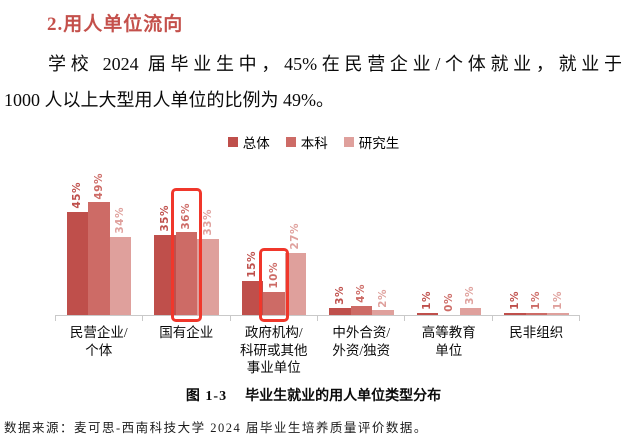 Image resolution: width=627 pixels, height=445 pixels. Describe the element at coordinates (164, 218) in the screenshot. I see `bar-value-label: 35%` at that location.